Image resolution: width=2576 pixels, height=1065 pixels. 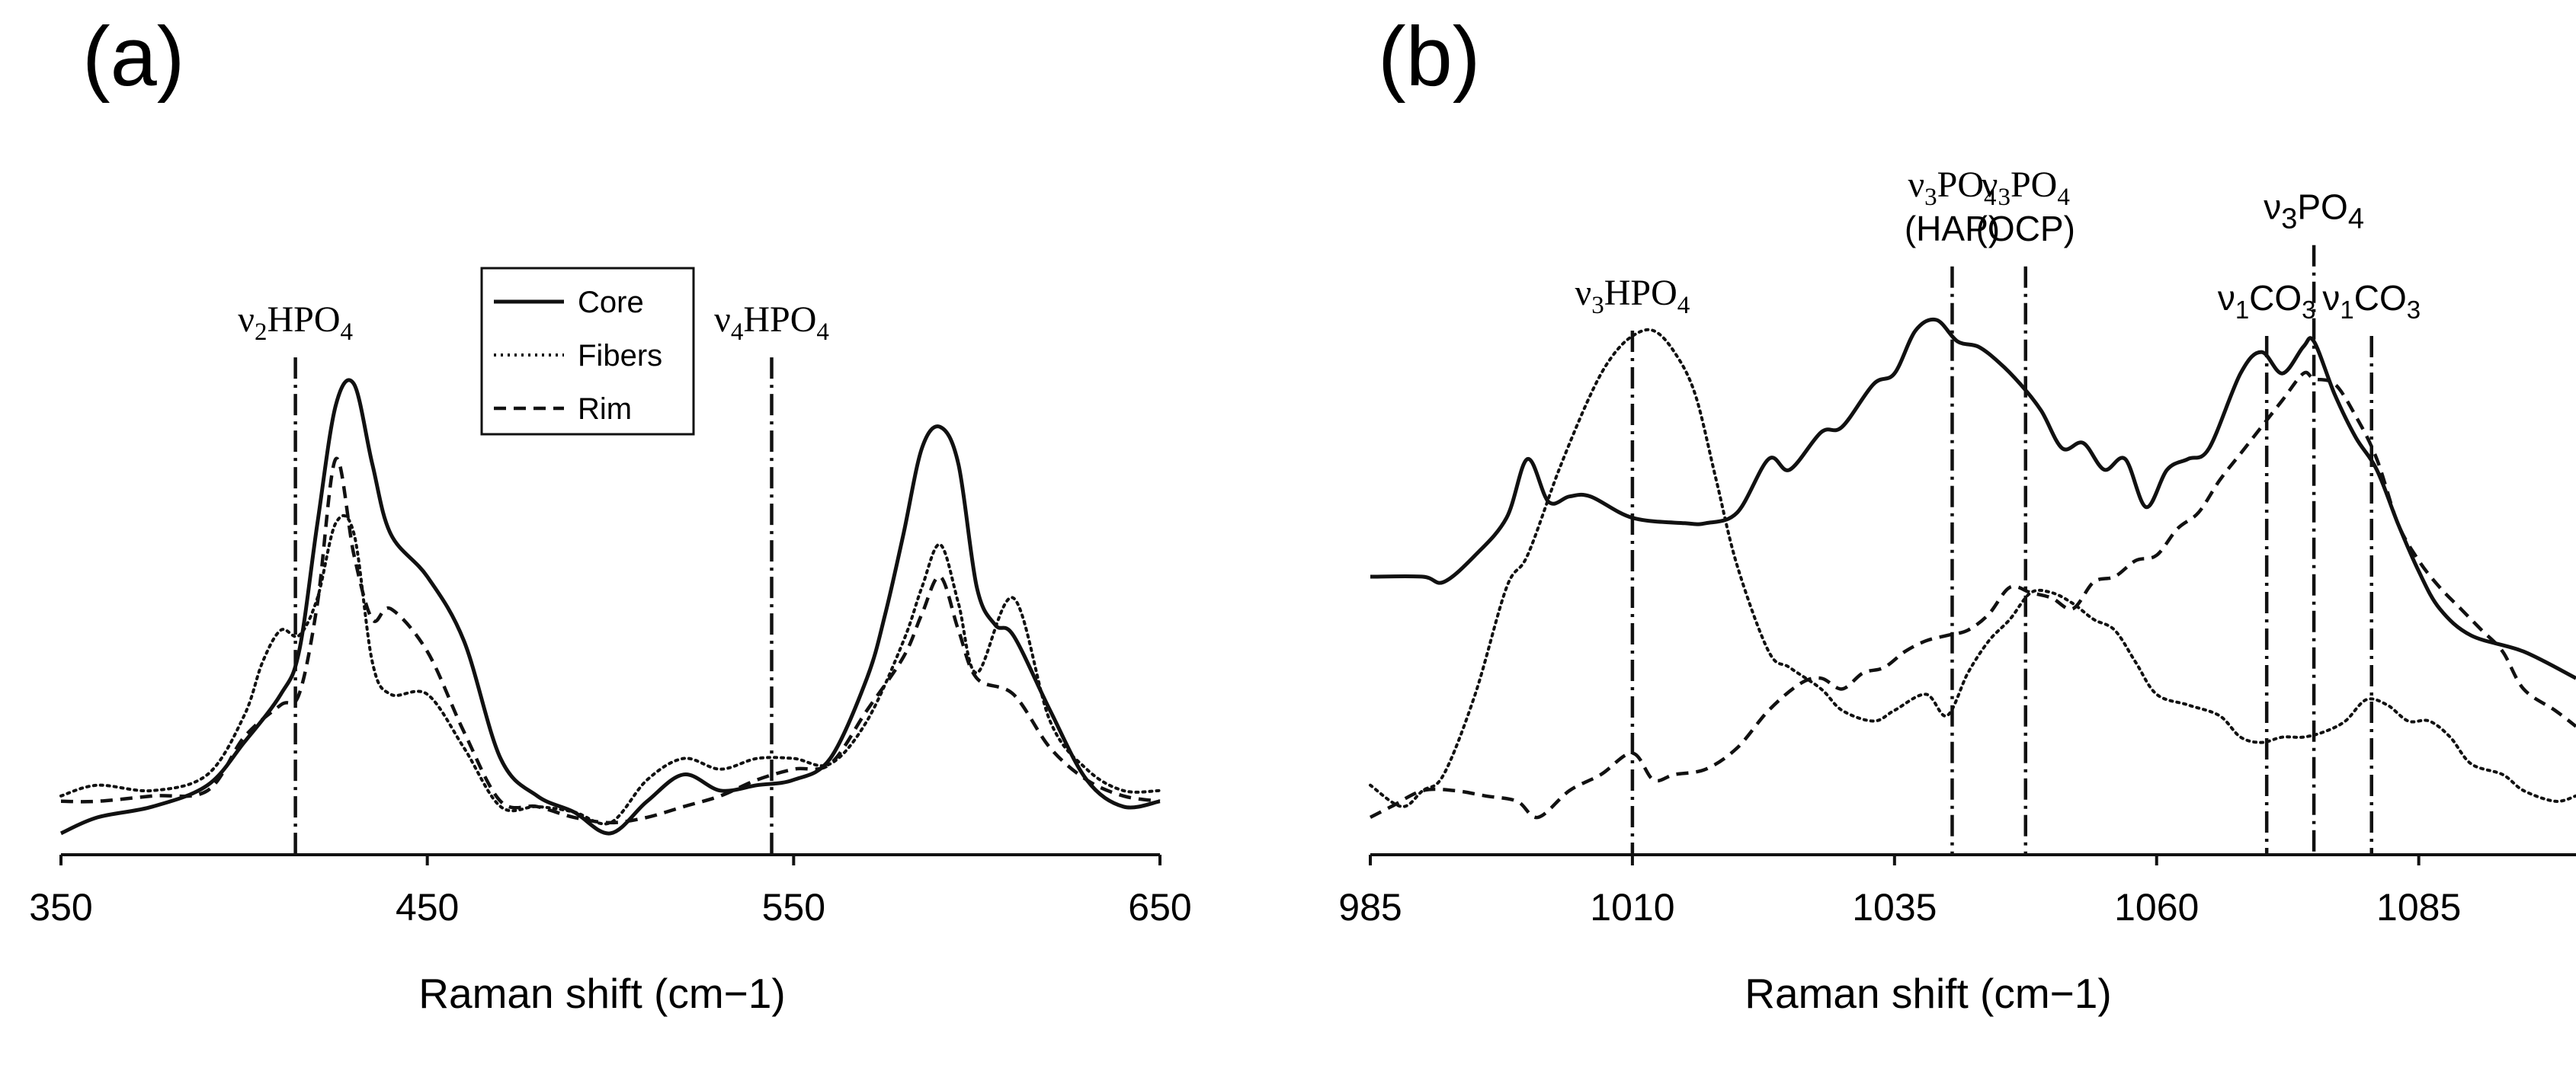 What do you see at coordinates (2025, 229) in the screenshot?
I see `annotation-label: (OCP)` at bounding box center [2025, 229].